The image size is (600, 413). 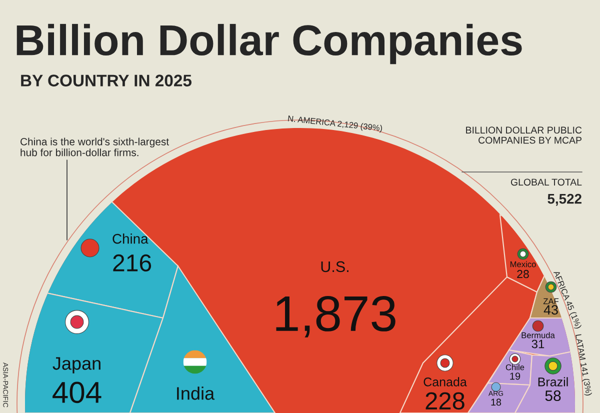 I want to click on data-label: 216, so click(x=132, y=263).